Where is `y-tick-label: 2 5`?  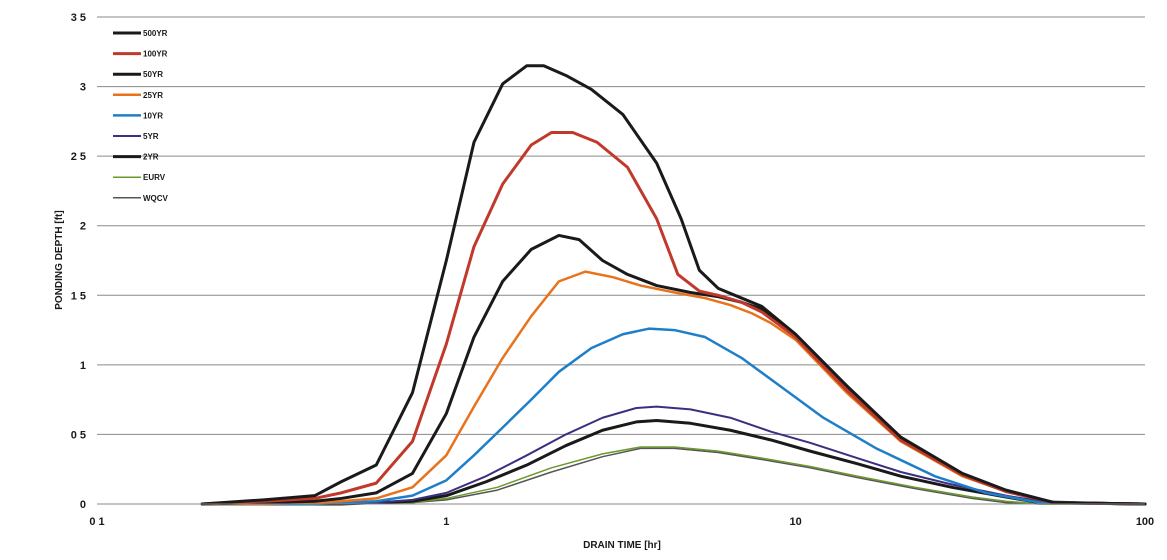
y-tick-label: 2 5 is located at coordinates (78, 157).